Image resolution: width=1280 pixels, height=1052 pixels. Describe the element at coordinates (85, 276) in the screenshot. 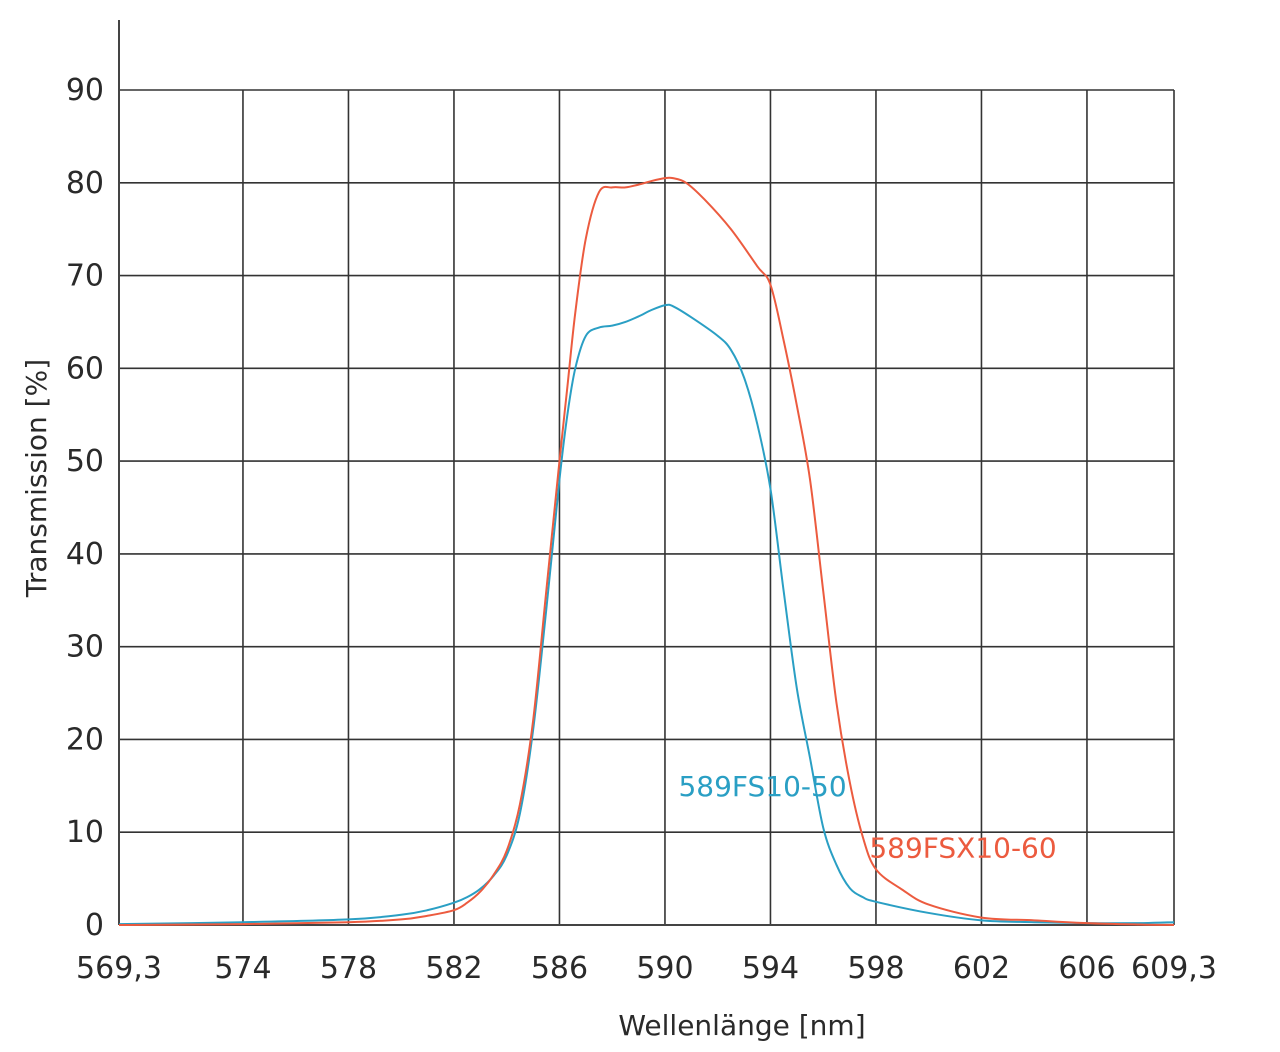

I see `y-tick-label: 70` at that location.